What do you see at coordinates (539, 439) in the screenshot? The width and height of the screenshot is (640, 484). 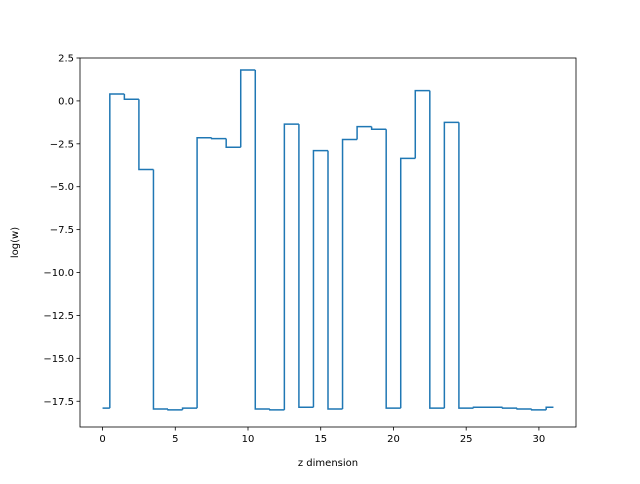 I see `x-tick-label: 30` at bounding box center [539, 439].